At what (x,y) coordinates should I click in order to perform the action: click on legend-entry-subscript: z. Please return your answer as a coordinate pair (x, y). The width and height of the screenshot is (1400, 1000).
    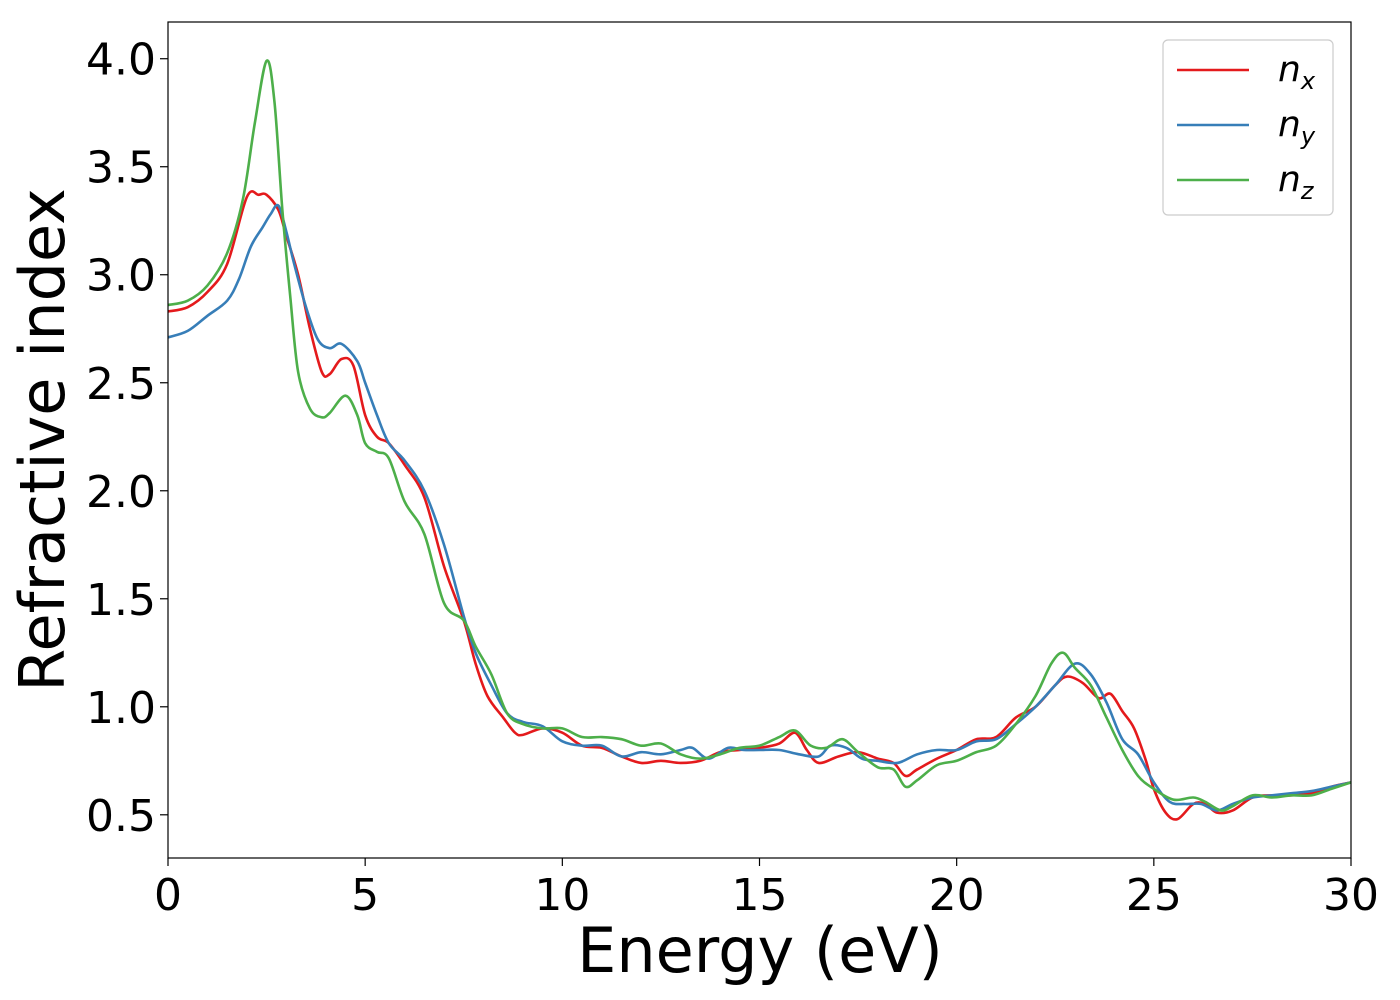
    Looking at the image, I should click on (1307, 191).